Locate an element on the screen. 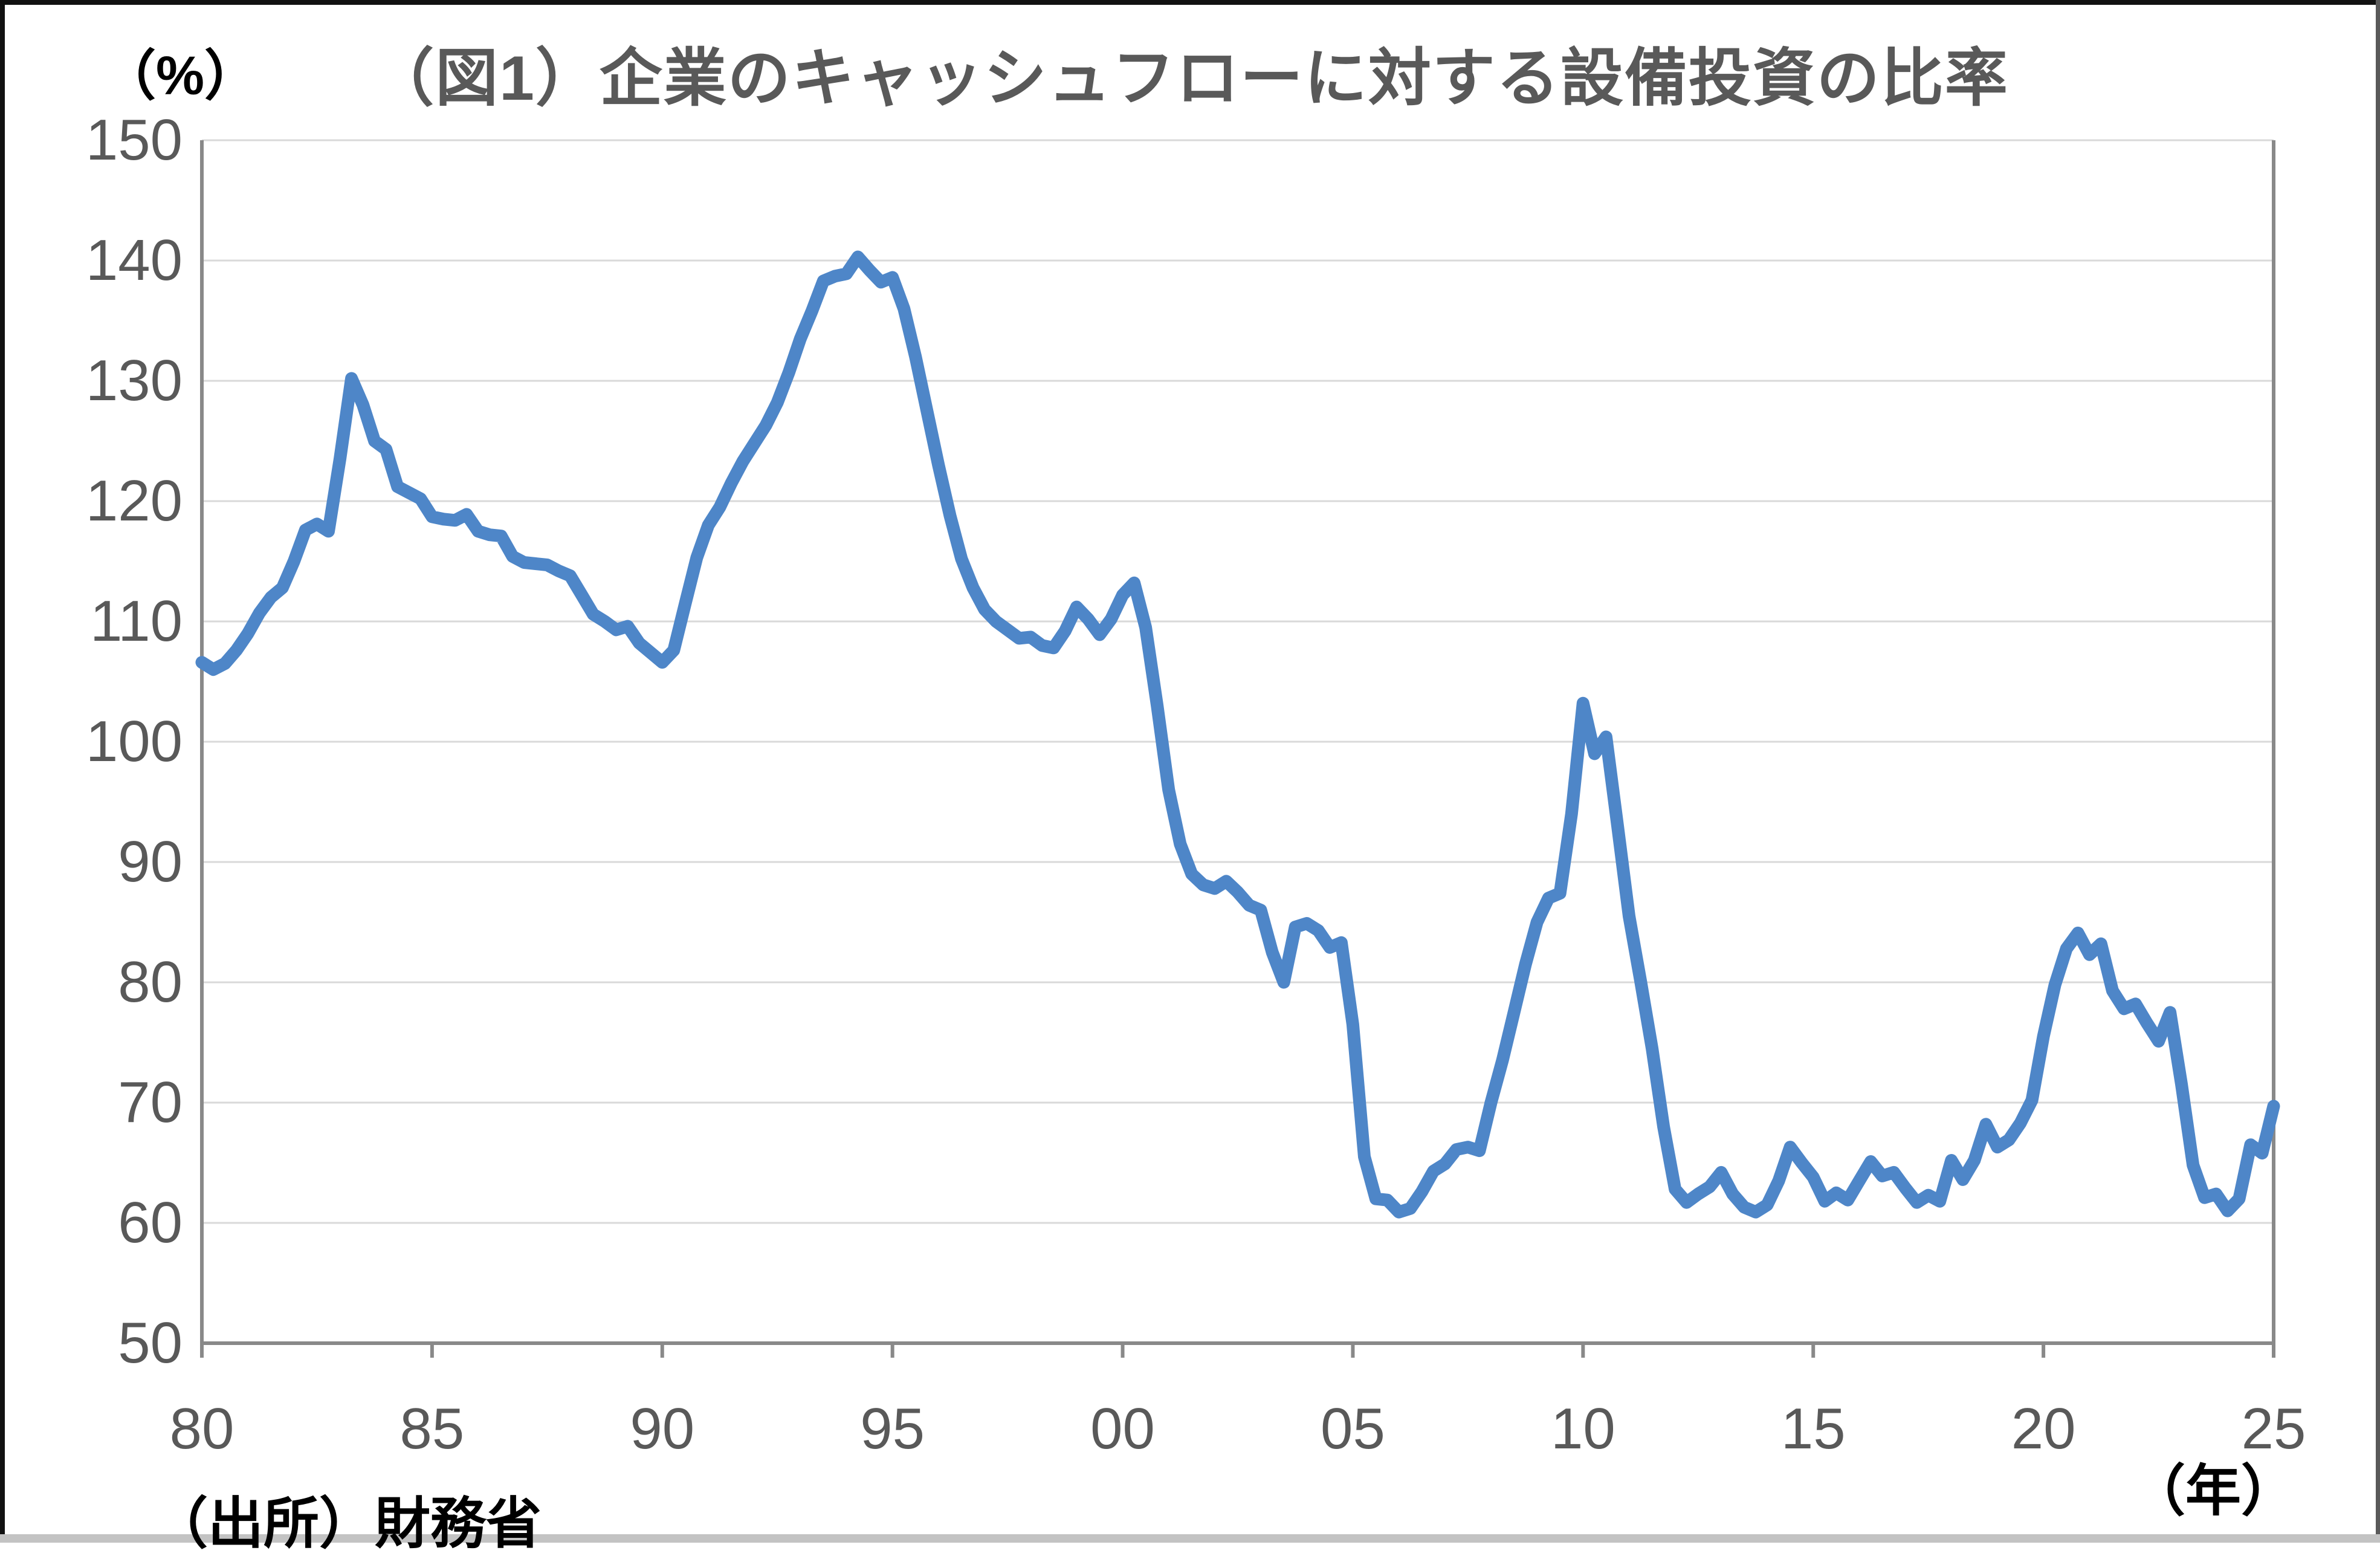 The width and height of the screenshot is (2380, 1559). frame-border-right is located at coordinates (2378, 771).